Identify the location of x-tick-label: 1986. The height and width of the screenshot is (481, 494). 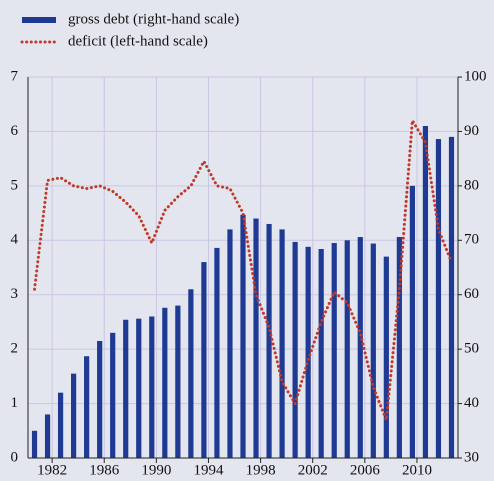
(104, 470).